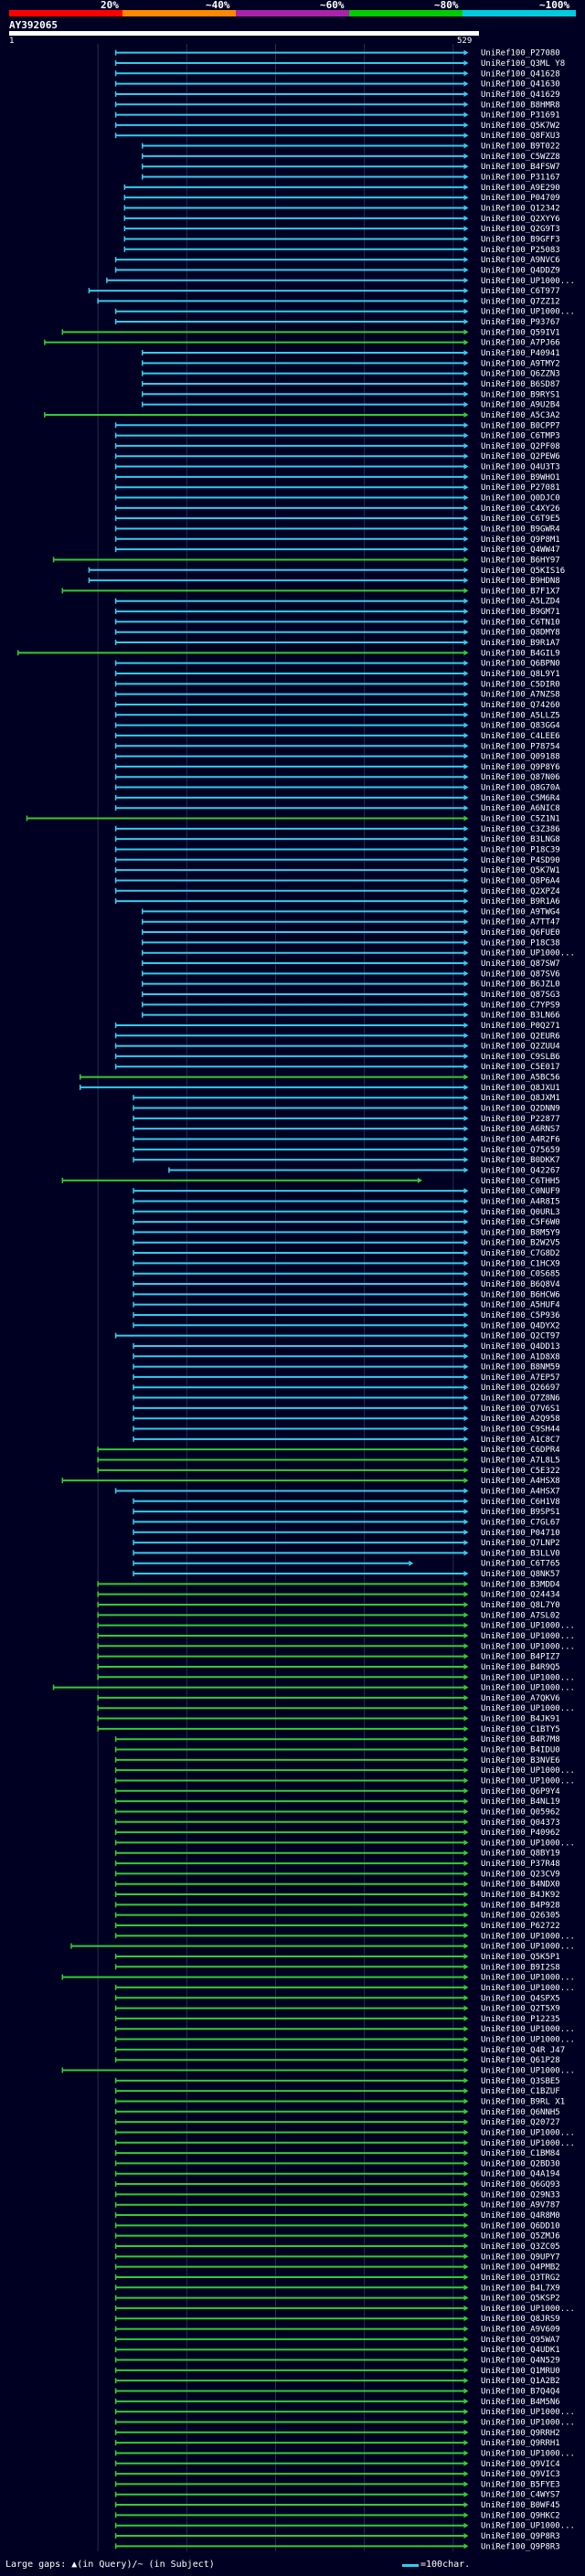 This screenshot has height=2576, width=585. What do you see at coordinates (520, 1481) in the screenshot?
I see `hit-label: UniRef100_A4HSX8` at bounding box center [520, 1481].